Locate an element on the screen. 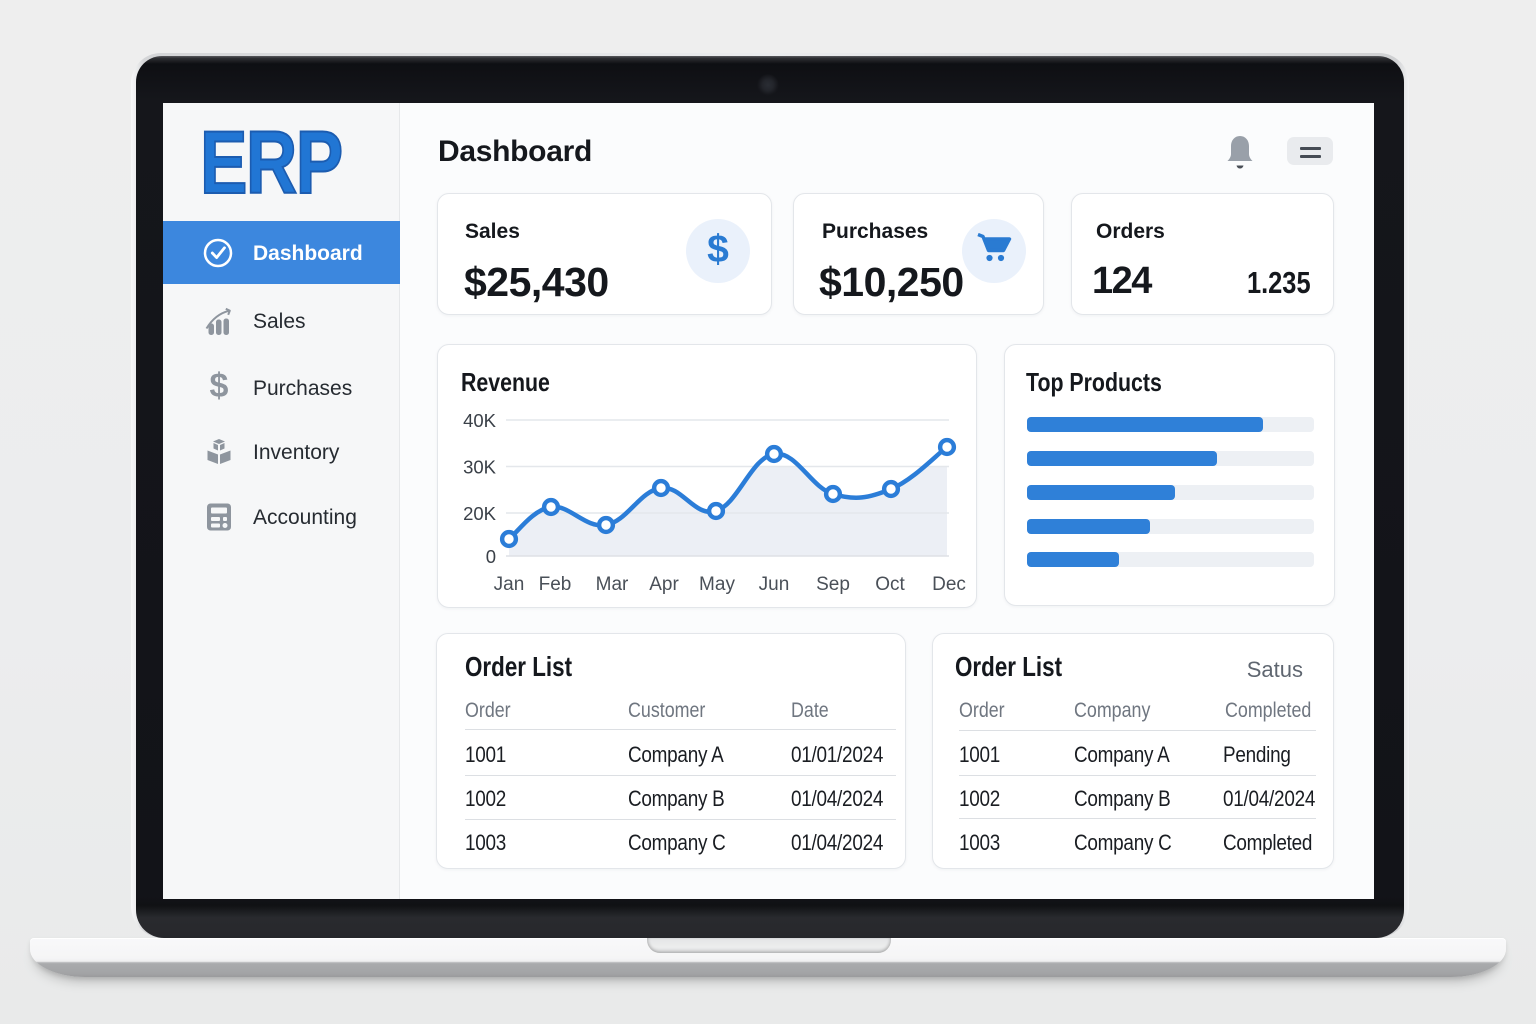  svg-text: Apr is located at coordinates (664, 584).